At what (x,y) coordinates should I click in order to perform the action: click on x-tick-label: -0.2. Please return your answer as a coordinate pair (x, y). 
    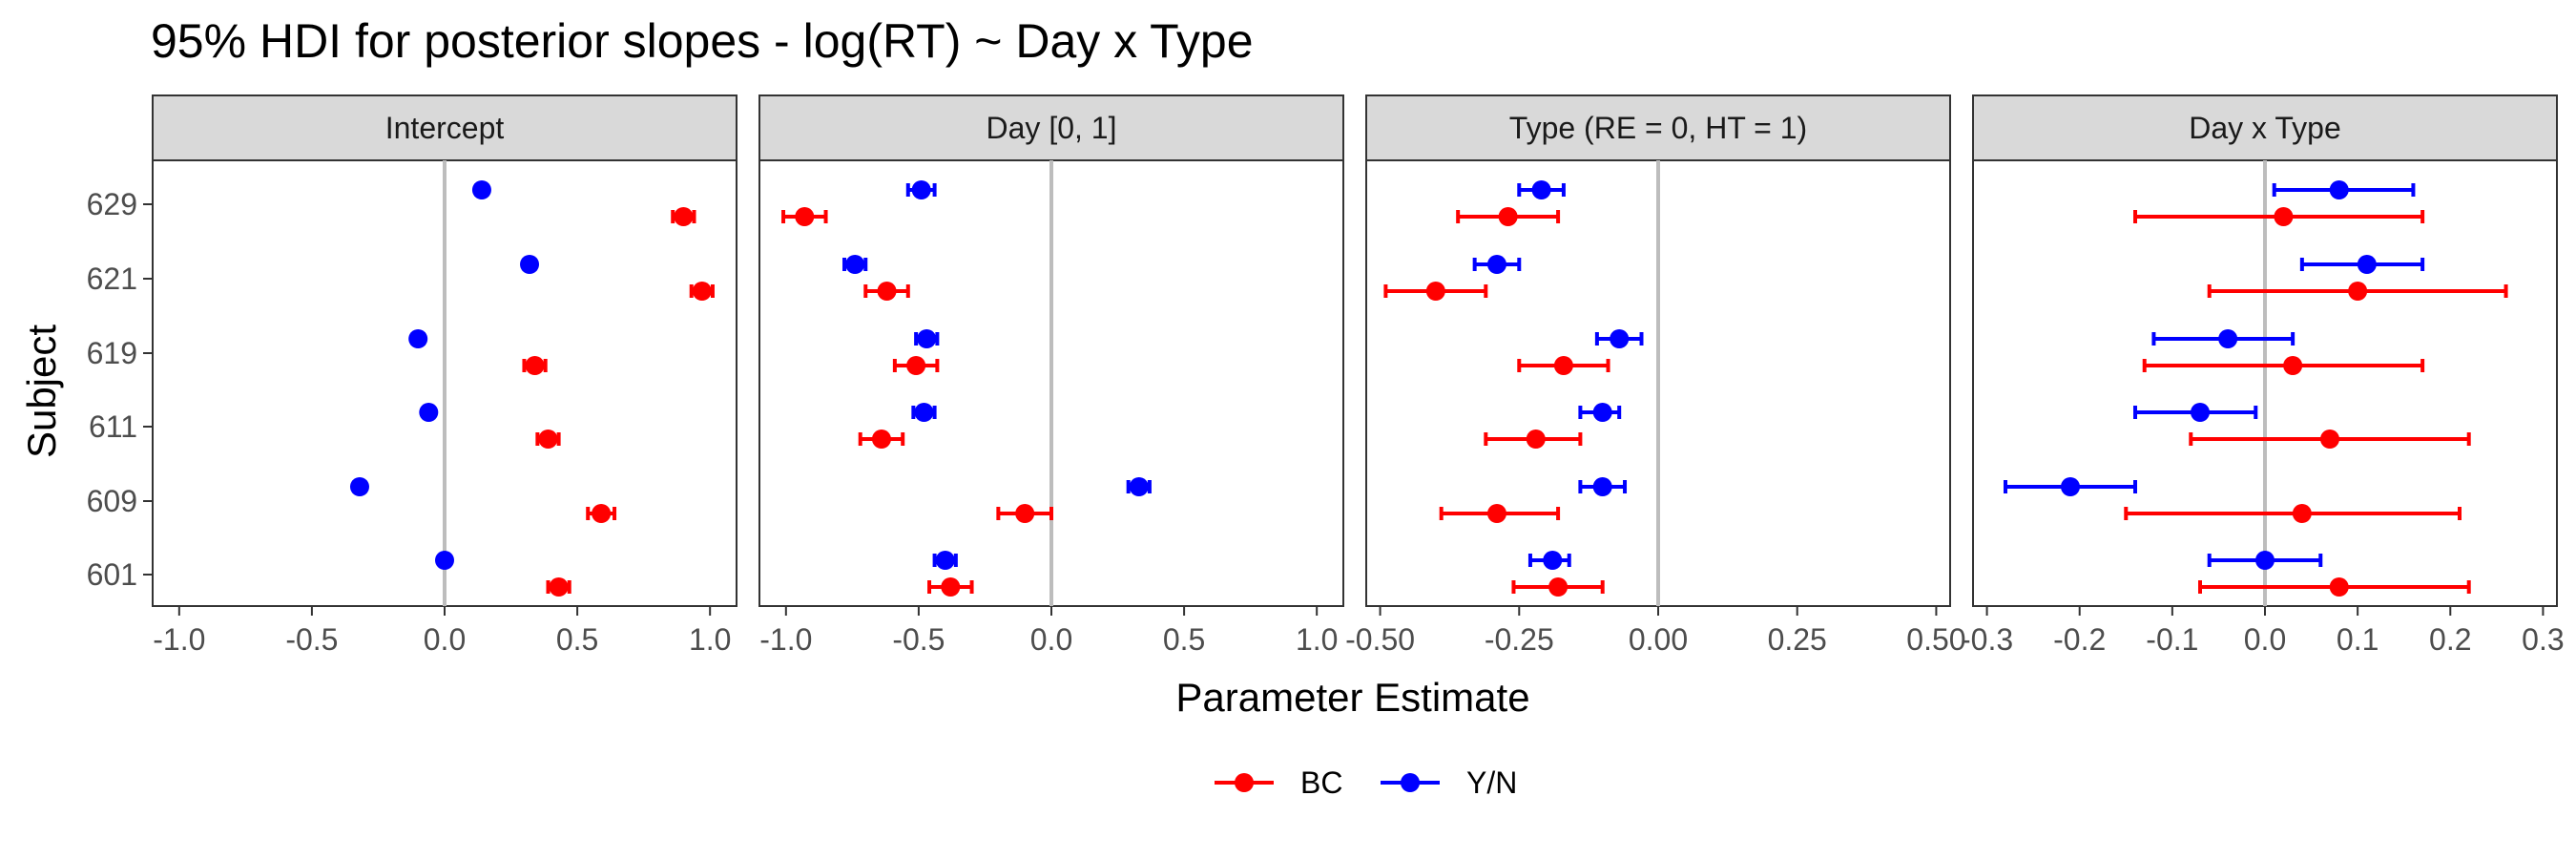
    Looking at the image, I should click on (2079, 639).